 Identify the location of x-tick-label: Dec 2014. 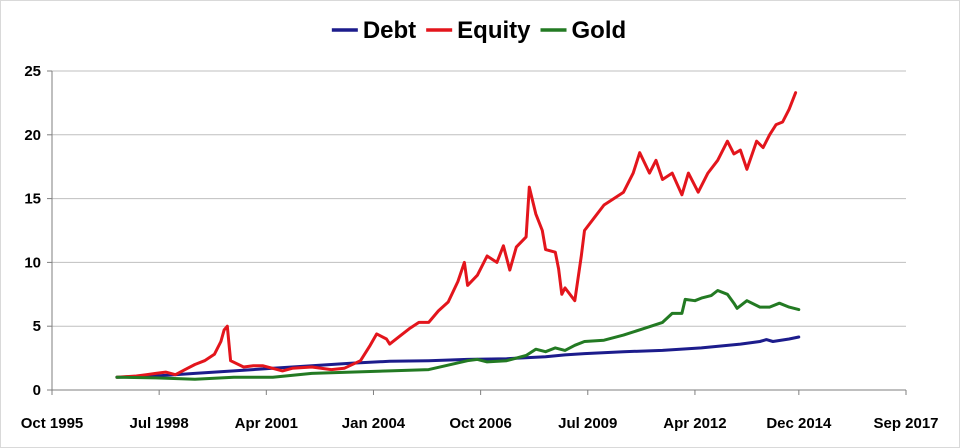
(799, 423).